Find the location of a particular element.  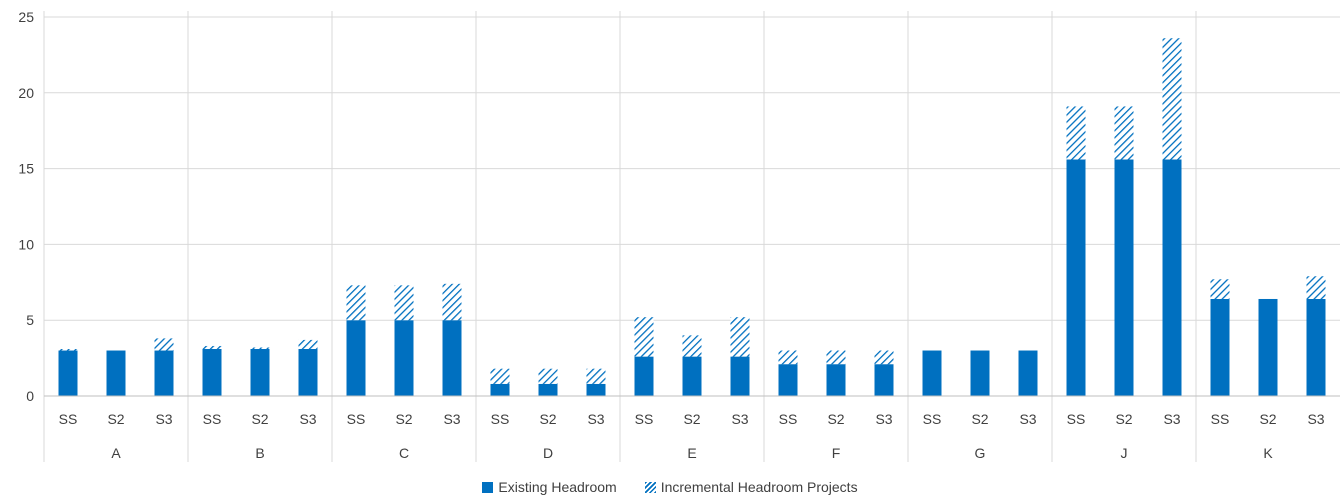

x-group-label: F is located at coordinates (836, 453).